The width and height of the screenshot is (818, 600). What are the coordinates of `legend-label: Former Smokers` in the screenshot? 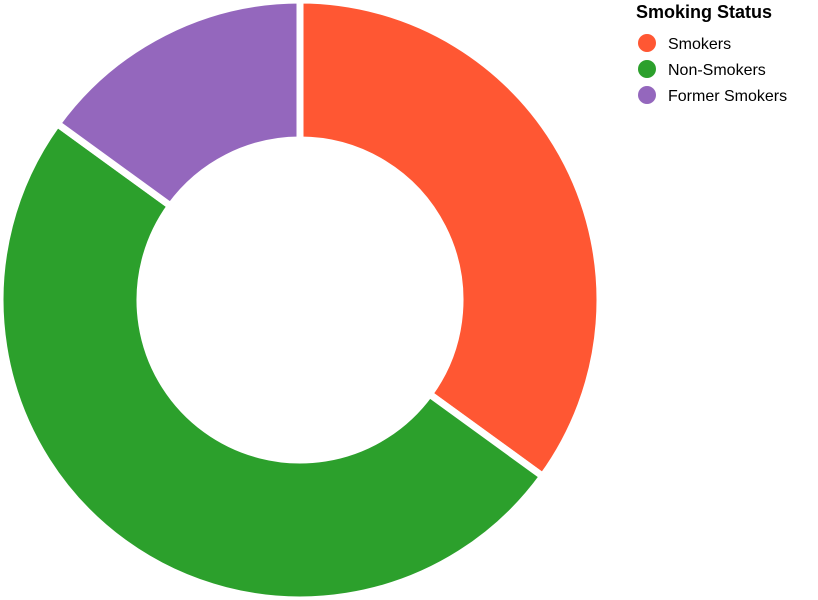 It's located at (727, 96).